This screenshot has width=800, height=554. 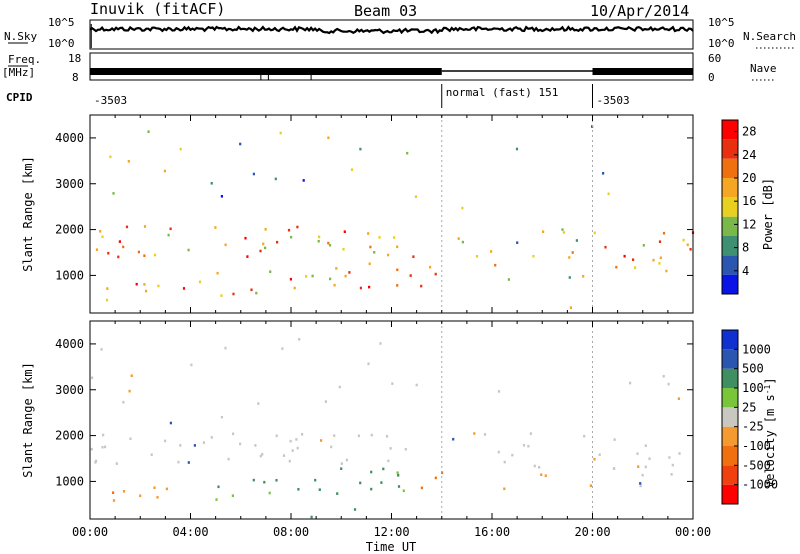 What do you see at coordinates (74, 58) in the screenshot?
I see `freq-tick-top: 18` at bounding box center [74, 58].